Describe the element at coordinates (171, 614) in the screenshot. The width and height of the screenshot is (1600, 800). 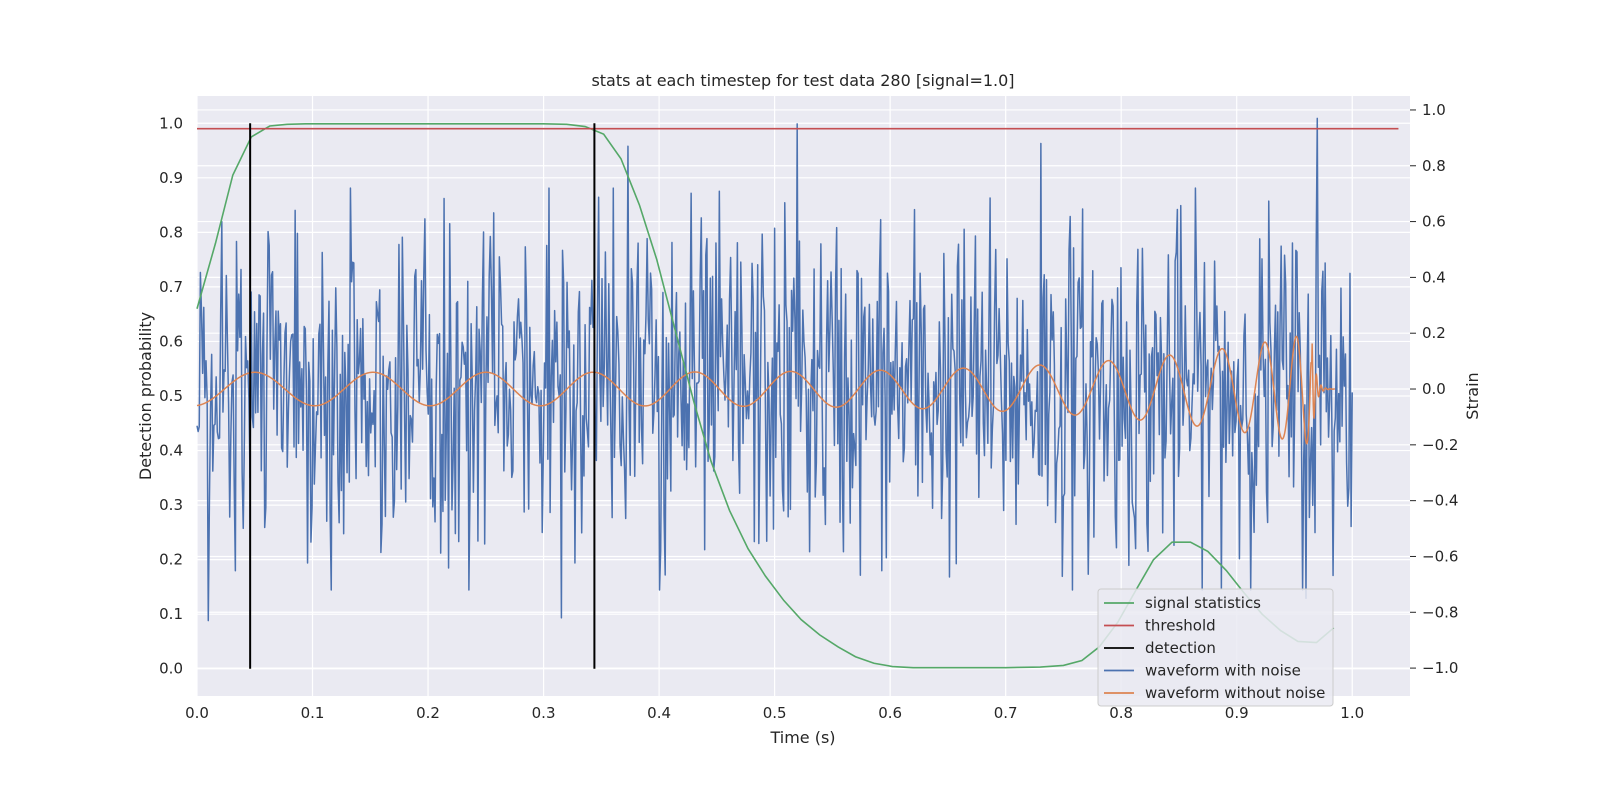
I see `y-tick-label: 0.1` at that location.